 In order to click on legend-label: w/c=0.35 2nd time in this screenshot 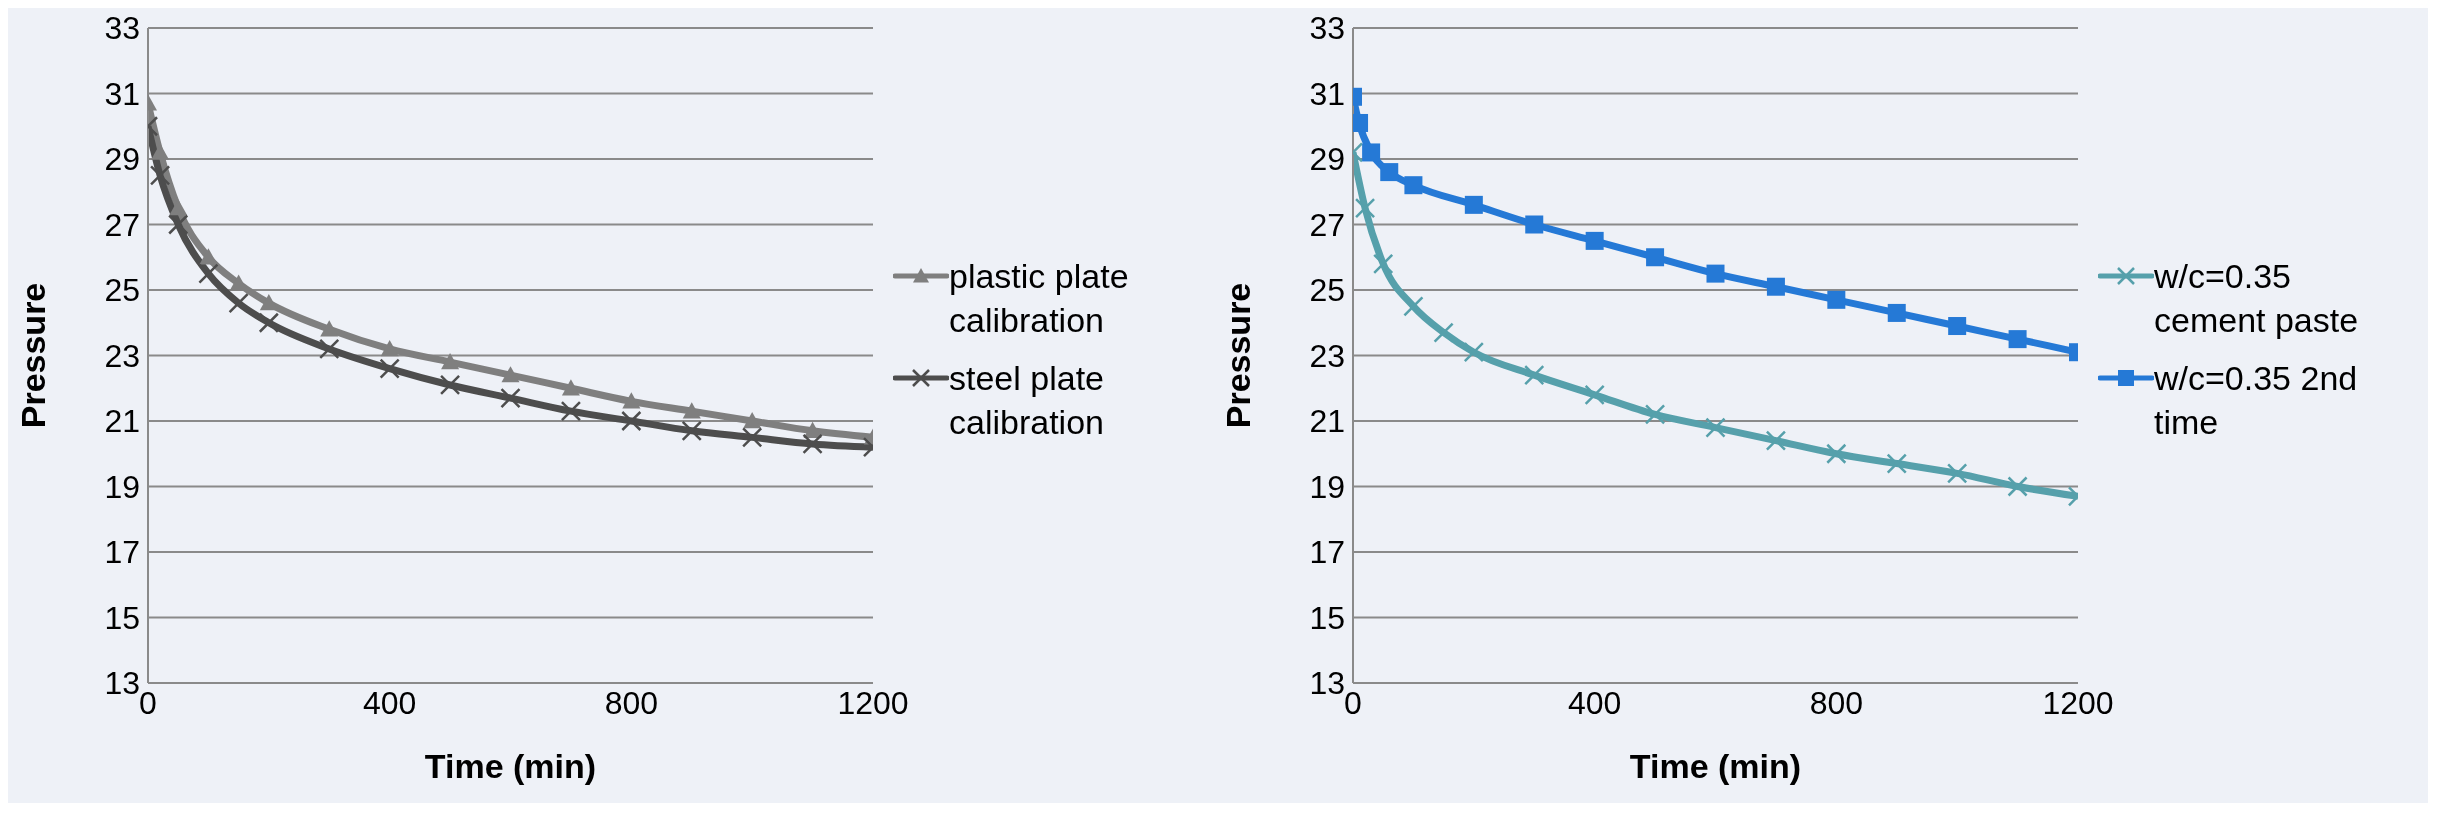, I will do `click(2256, 400)`.